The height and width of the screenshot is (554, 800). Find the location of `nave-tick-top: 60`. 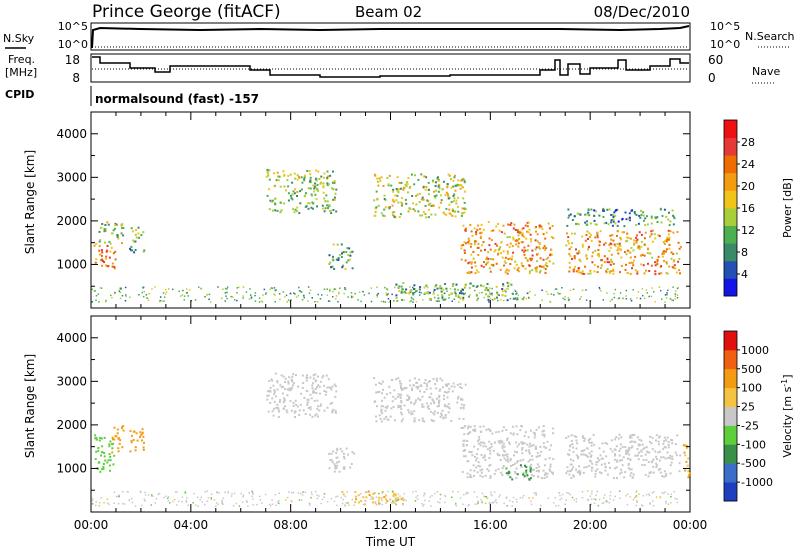

nave-tick-top: 60 is located at coordinates (715, 60).